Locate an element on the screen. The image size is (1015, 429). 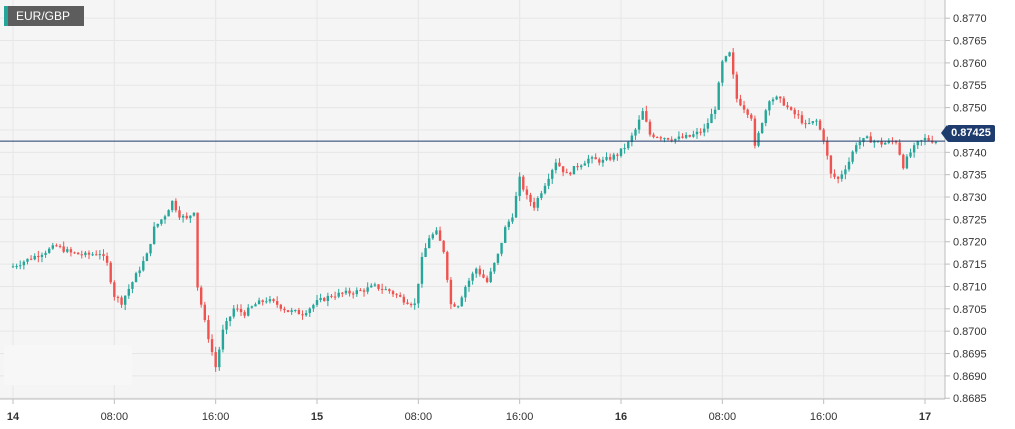
y-tick-label: 0.8770 is located at coordinates (970, 19).